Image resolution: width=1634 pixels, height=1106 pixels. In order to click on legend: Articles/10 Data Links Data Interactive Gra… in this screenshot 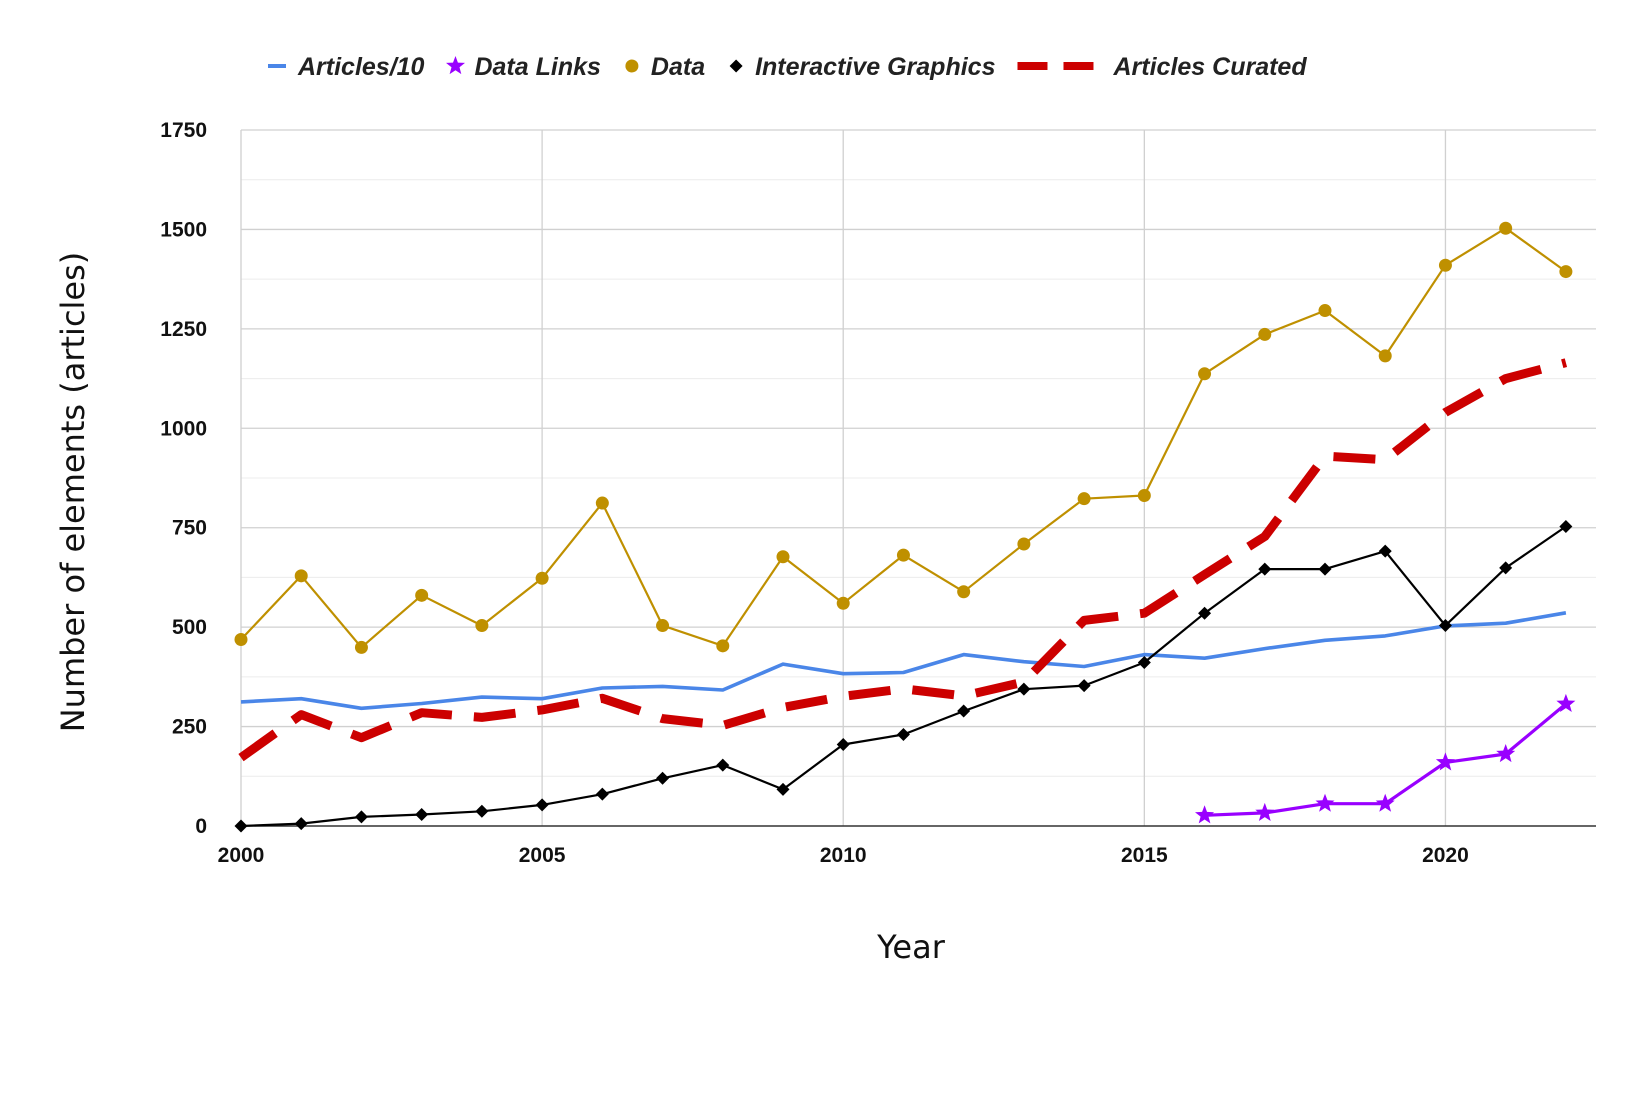, I will do `click(787, 67)`.